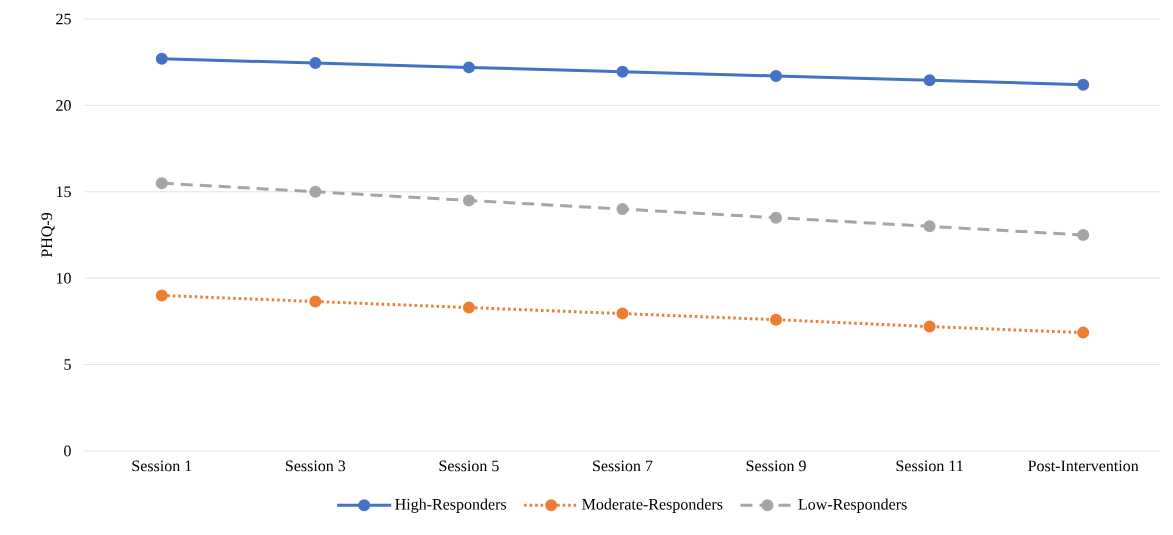  Describe the element at coordinates (623, 466) in the screenshot. I see `x-tick-label: Session 7` at that location.